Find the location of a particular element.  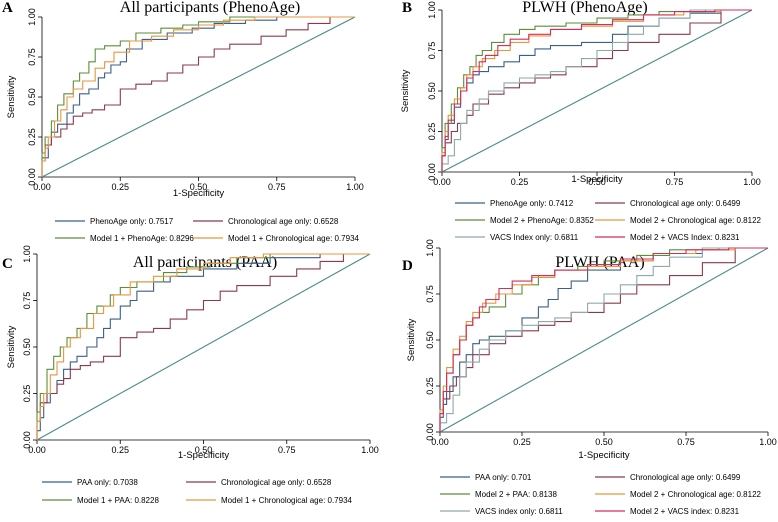

legend-entry: PAA only: 0.701 is located at coordinates (503, 477).